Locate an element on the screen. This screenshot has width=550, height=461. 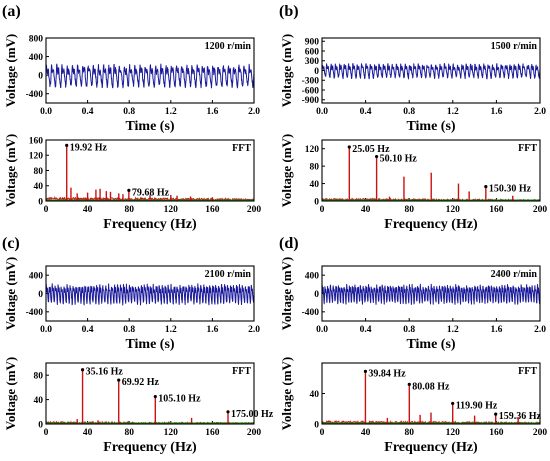
fft-peak-label: 39.84 Hz is located at coordinates (387, 373).